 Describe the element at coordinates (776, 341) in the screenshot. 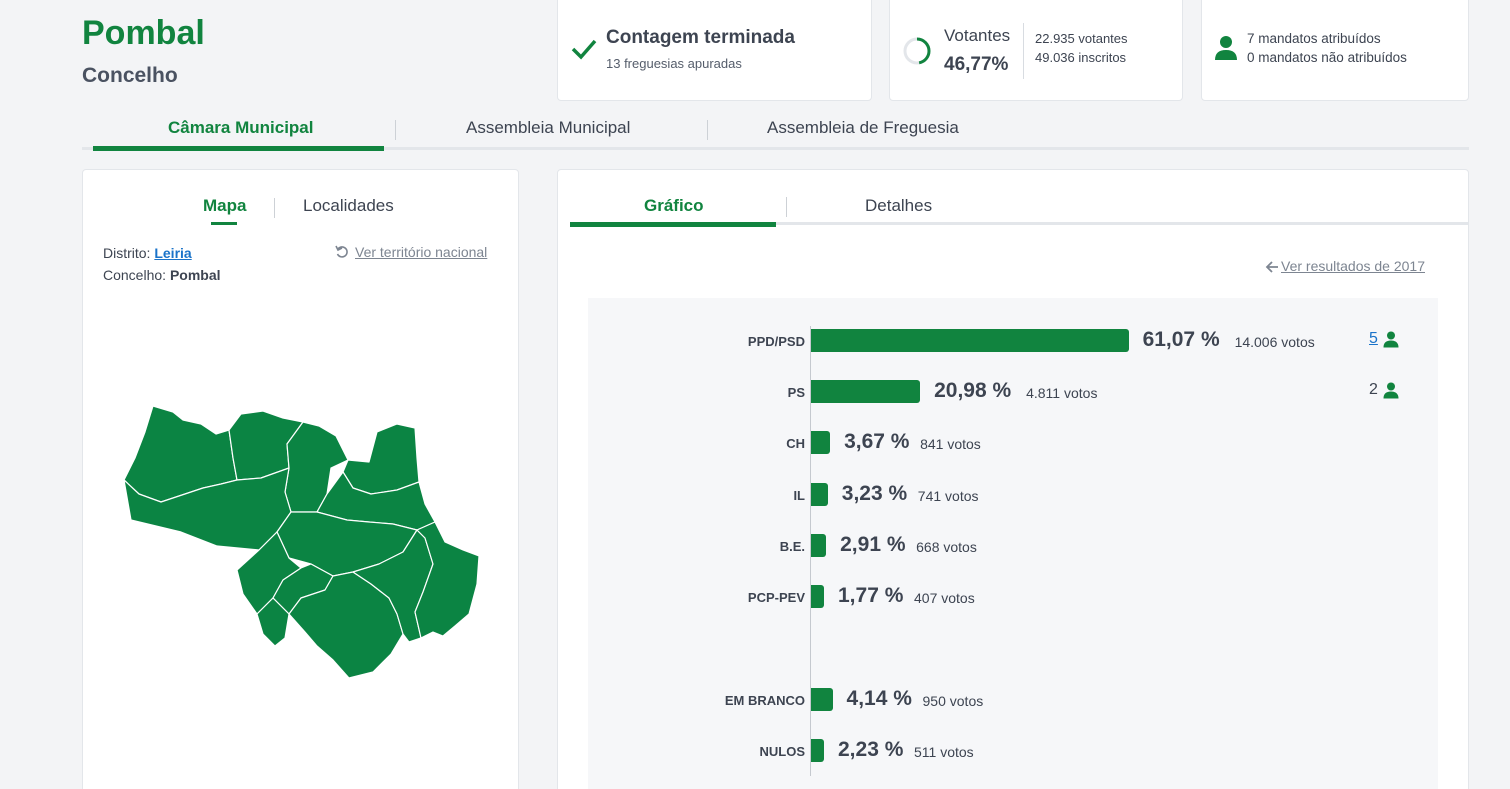

I see `party-label: PPD/PSD` at that location.